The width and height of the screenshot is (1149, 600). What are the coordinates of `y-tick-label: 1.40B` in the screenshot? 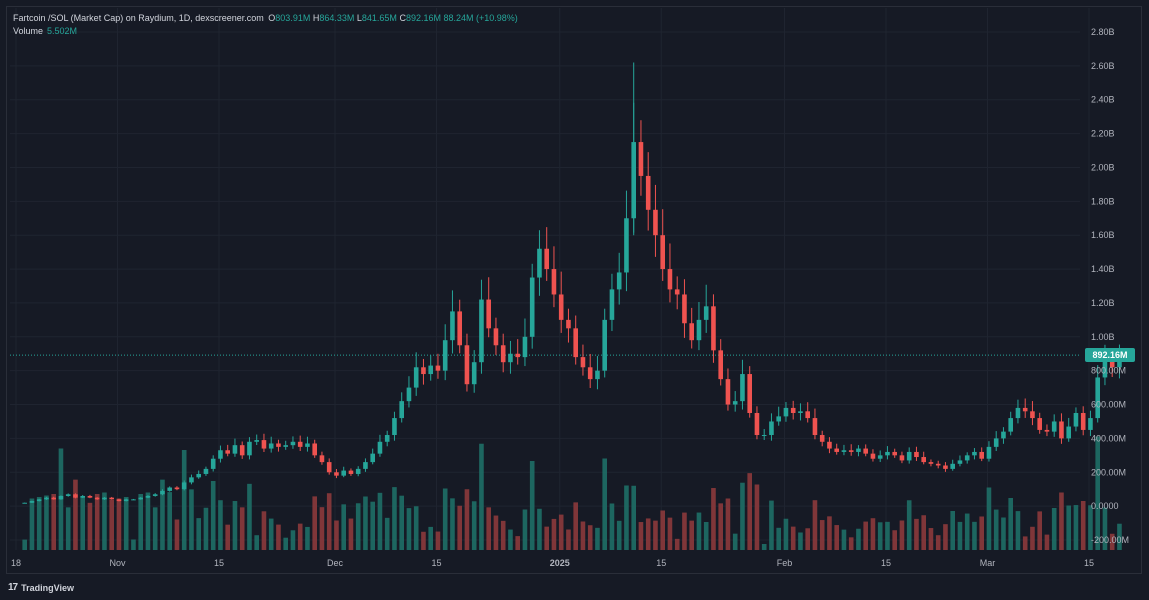 It's located at (1103, 269).